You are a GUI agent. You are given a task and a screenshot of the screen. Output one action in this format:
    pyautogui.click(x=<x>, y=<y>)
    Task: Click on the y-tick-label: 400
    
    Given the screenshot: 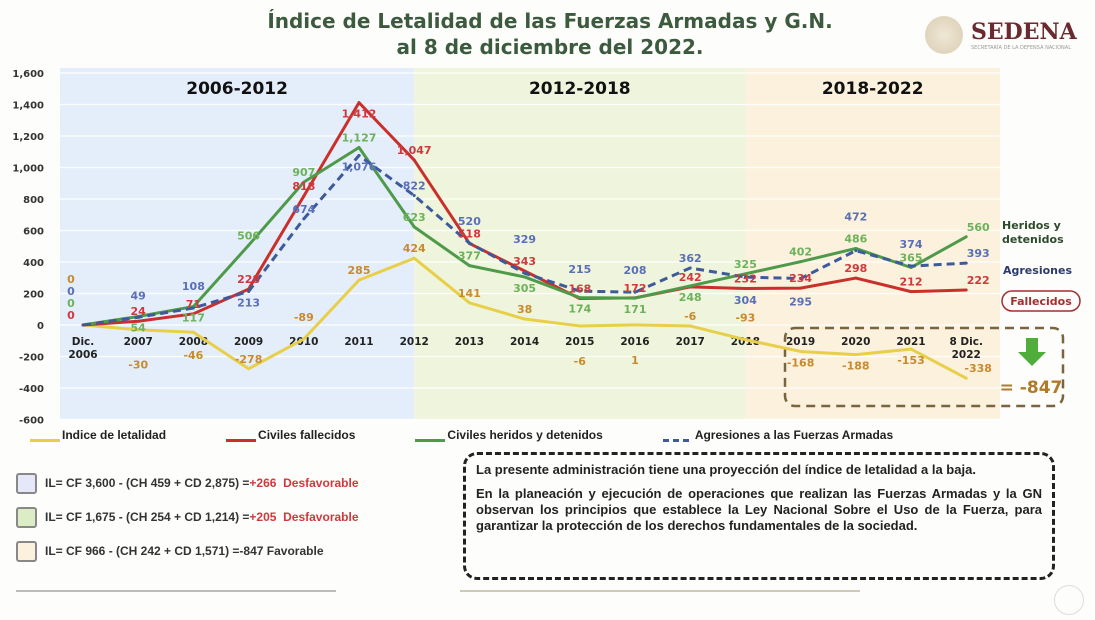 What is the action you would take?
    pyautogui.click(x=33, y=263)
    